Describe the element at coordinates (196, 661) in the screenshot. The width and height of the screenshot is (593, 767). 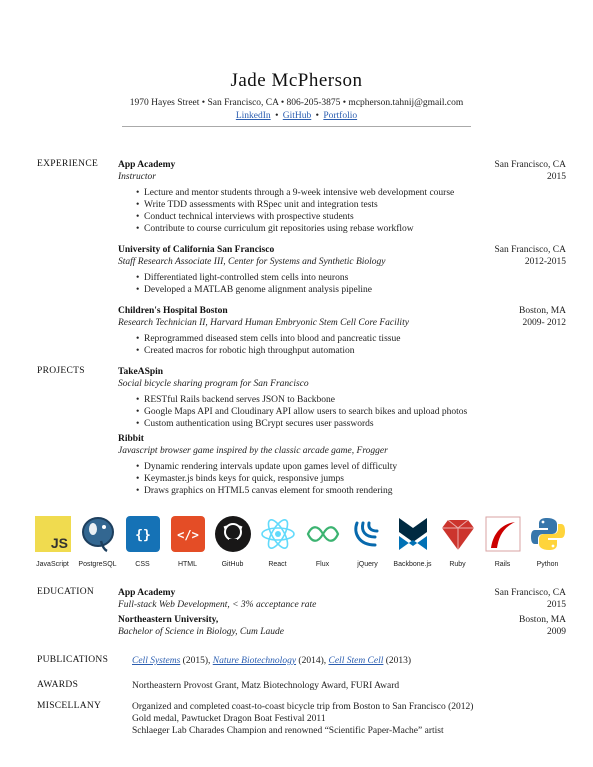
I see `publication-year: (2015),` at that location.